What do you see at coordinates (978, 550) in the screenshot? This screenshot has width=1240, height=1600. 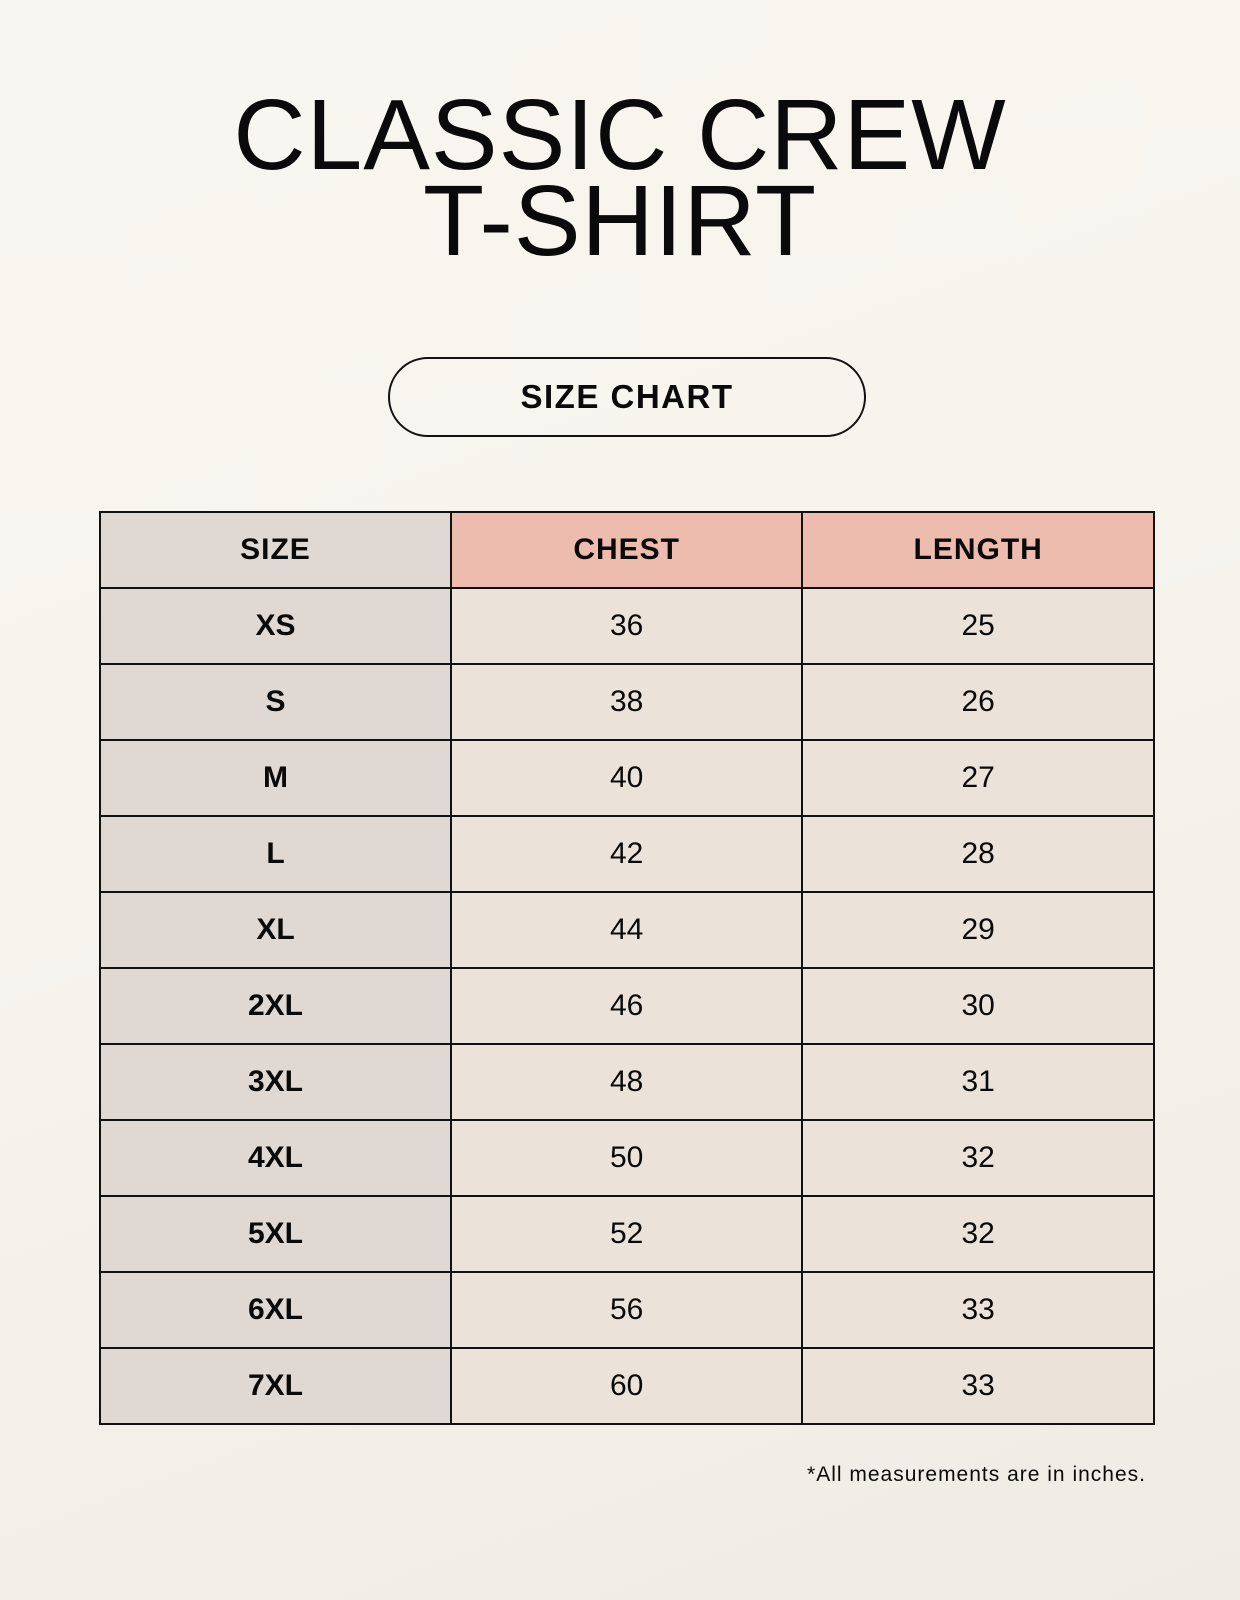 I see `header-length: LENGTH` at bounding box center [978, 550].